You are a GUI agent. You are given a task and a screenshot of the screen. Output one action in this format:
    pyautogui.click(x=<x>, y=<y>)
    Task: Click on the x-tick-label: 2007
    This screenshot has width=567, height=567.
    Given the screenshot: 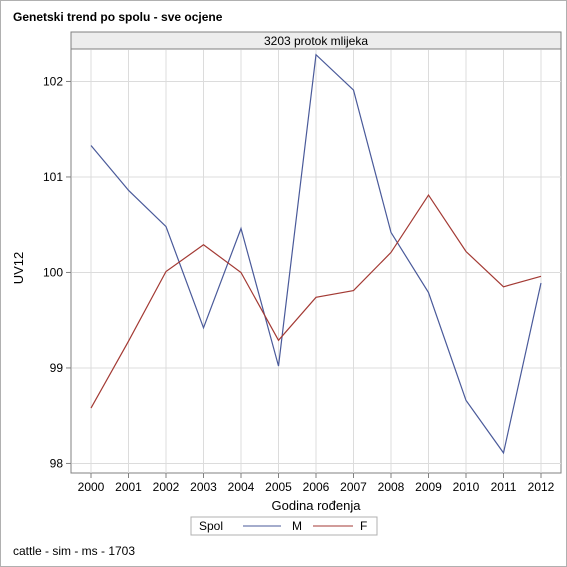 What is the action you would take?
    pyautogui.click(x=353, y=487)
    